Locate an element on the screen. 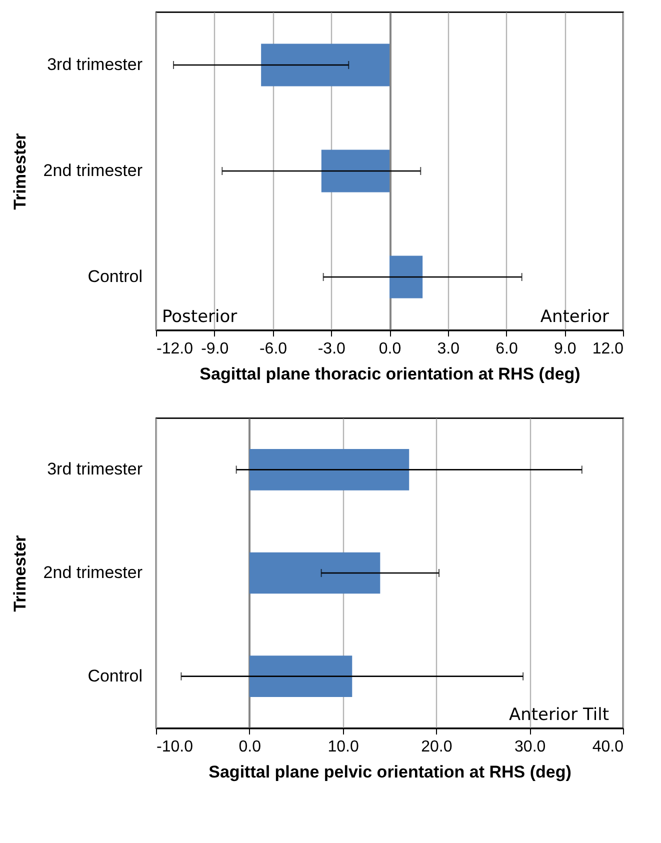 The width and height of the screenshot is (661, 843). x-tick-label: -3.0 is located at coordinates (332, 349).